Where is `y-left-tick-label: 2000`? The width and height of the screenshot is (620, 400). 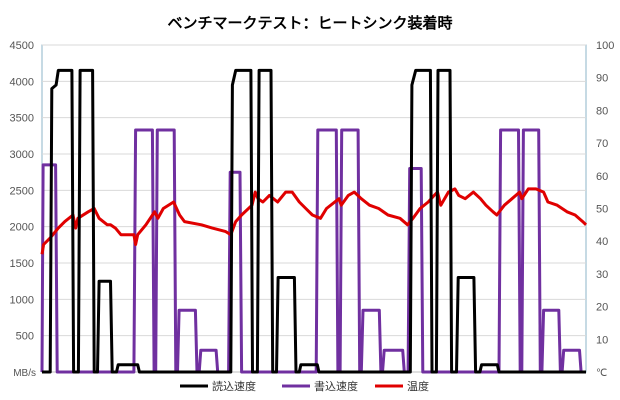 y-left-tick-label: 2000 is located at coordinates (22, 228).